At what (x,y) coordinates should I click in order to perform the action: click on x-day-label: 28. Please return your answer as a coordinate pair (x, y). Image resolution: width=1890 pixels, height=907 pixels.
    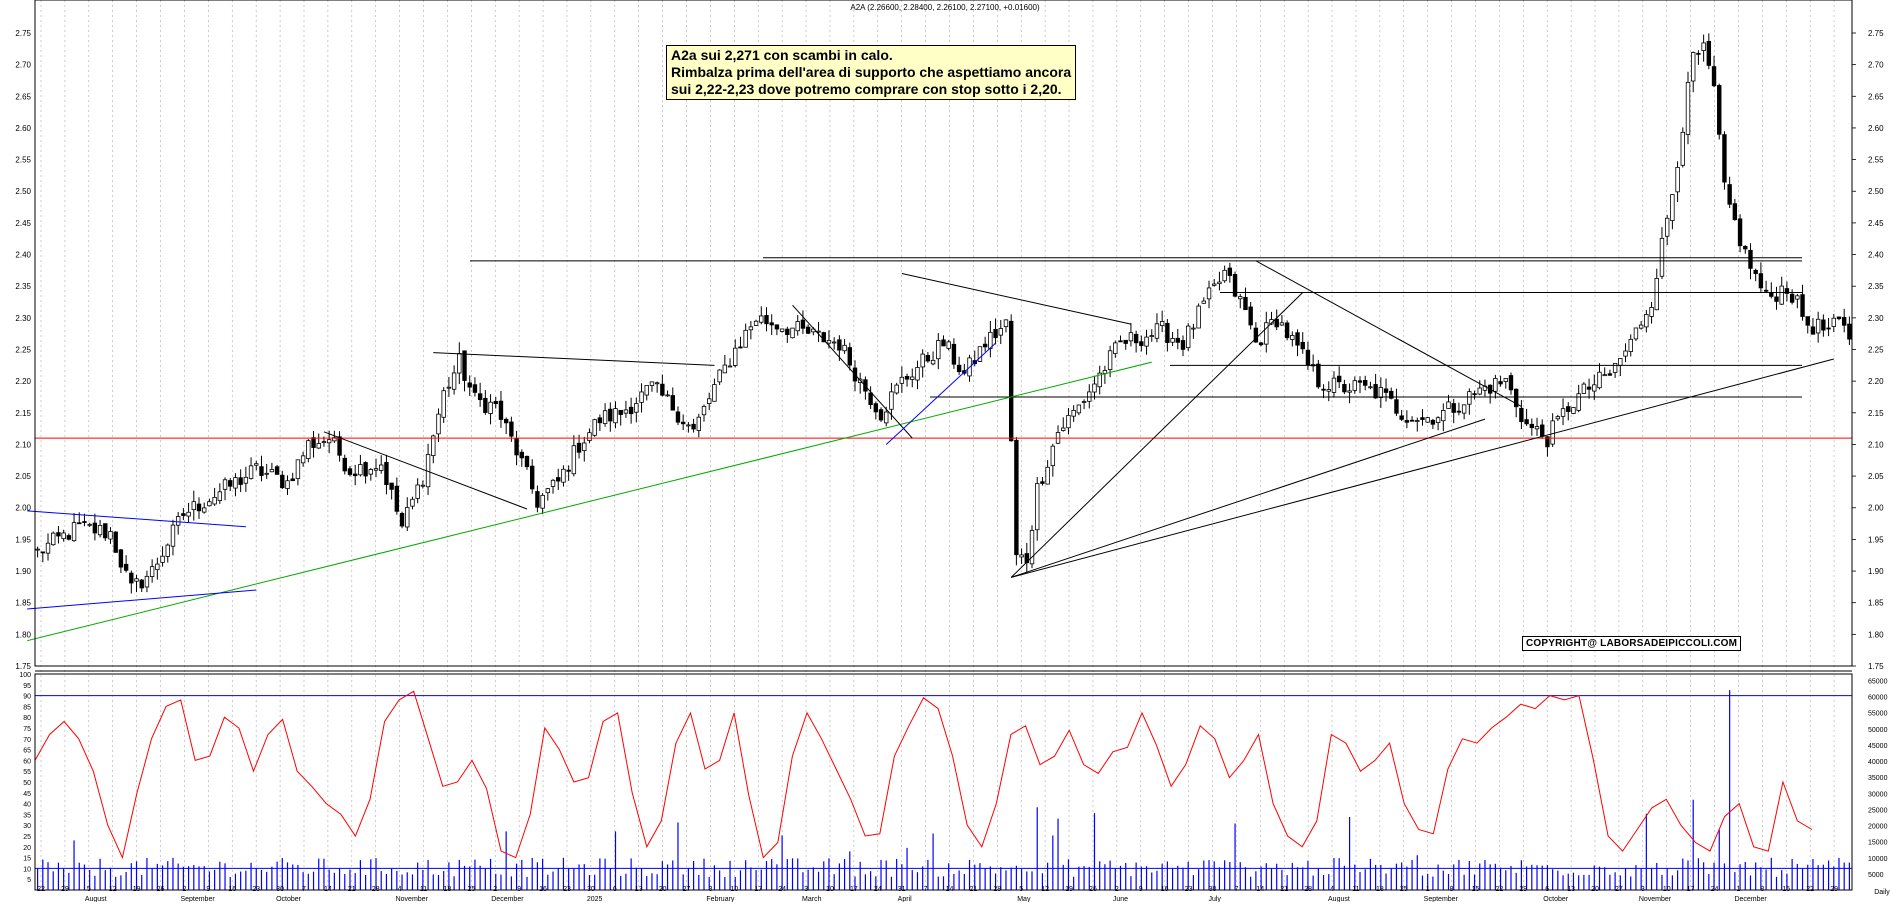
    Looking at the image, I should click on (1308, 889).